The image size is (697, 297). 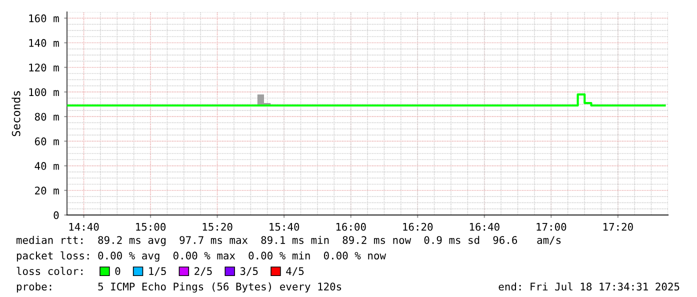 What do you see at coordinates (46, 116) in the screenshot?
I see `y-tick-label: 80 m` at bounding box center [46, 116].